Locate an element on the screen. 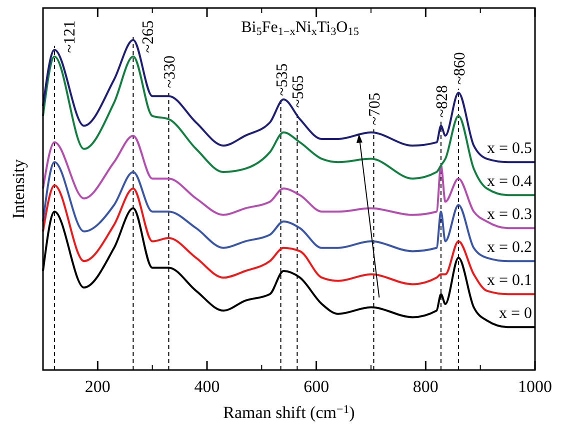 The height and width of the screenshot is (429, 561). series-label: x = 0 is located at coordinates (515, 313).